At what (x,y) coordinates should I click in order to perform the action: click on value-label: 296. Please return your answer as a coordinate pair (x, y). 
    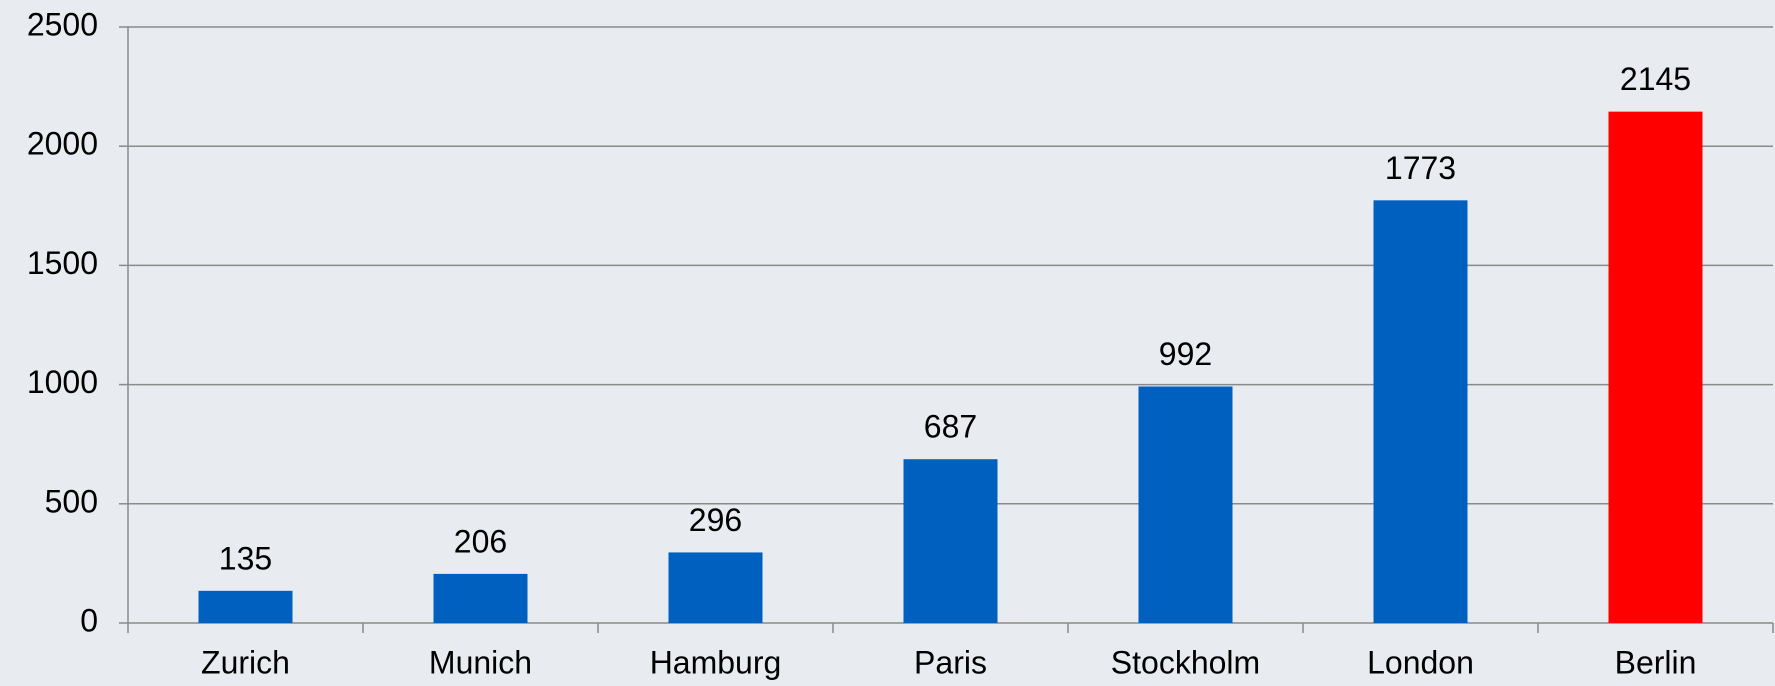
    Looking at the image, I should click on (715, 520).